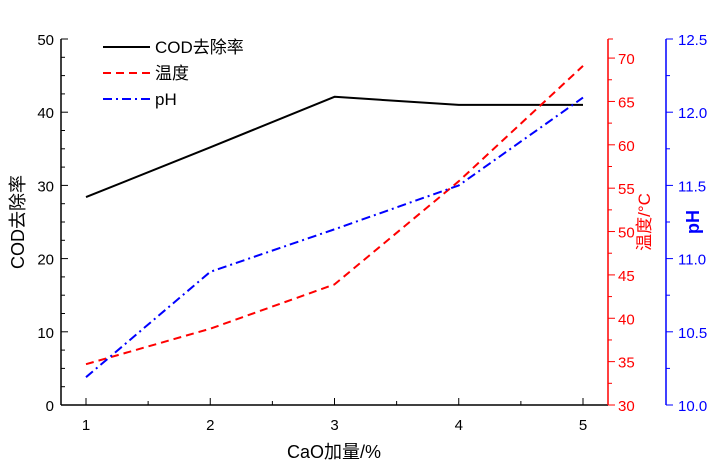 The width and height of the screenshot is (716, 473). I want to click on ph-tick-label: 12.5, so click(692, 40).